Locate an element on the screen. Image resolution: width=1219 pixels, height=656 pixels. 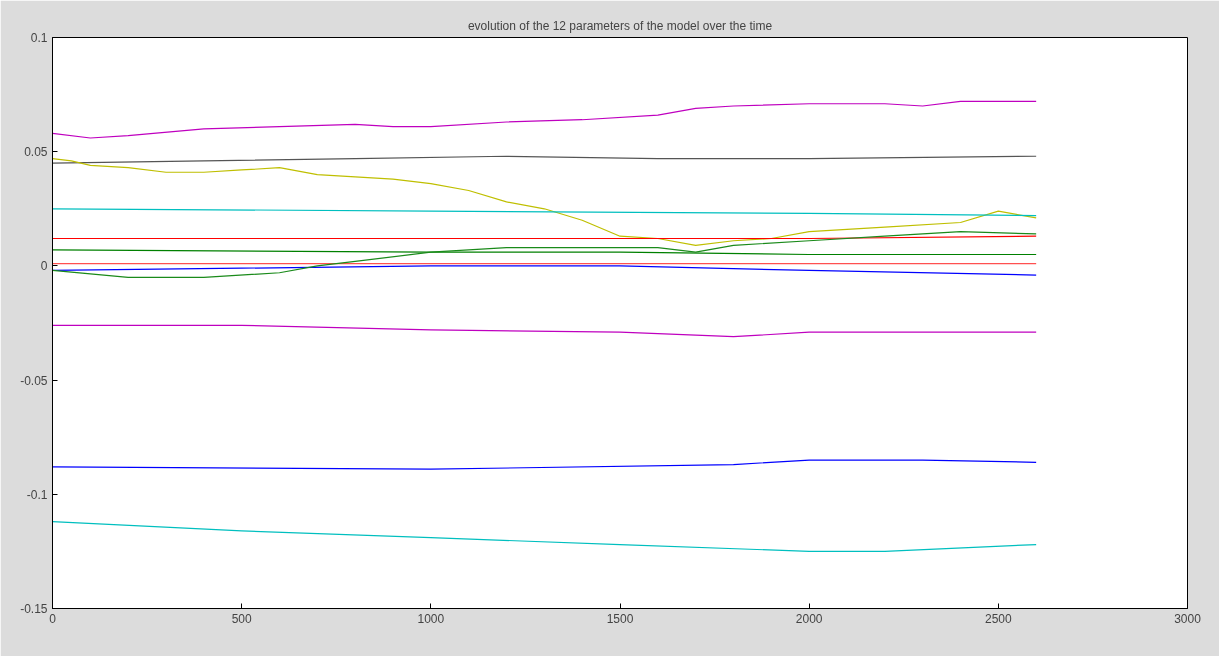
x-tick-label: 2000 is located at coordinates (809, 618).